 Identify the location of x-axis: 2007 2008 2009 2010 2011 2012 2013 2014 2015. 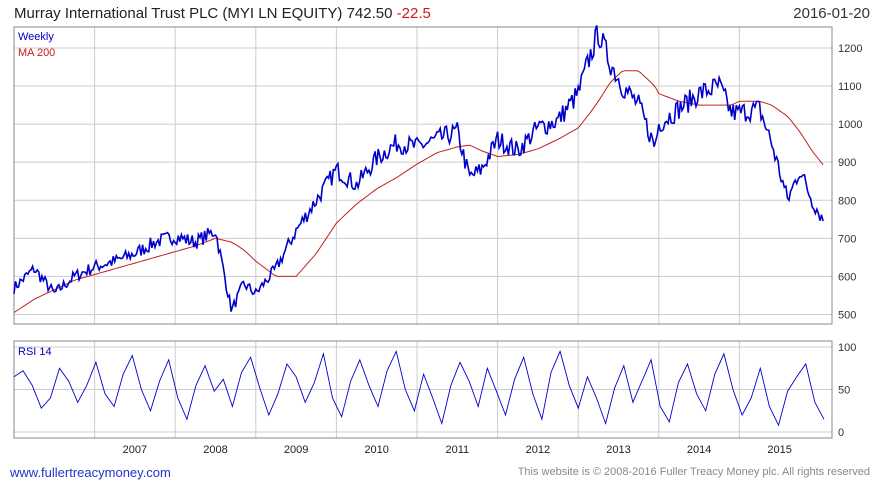
(457, 450).